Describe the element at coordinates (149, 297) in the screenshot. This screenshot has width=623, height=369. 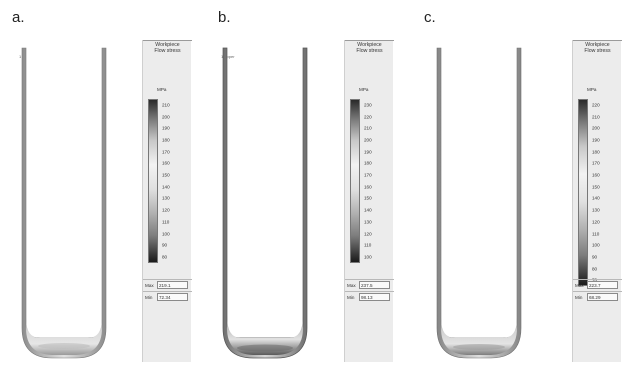
I see `min-label-a: Min` at that location.